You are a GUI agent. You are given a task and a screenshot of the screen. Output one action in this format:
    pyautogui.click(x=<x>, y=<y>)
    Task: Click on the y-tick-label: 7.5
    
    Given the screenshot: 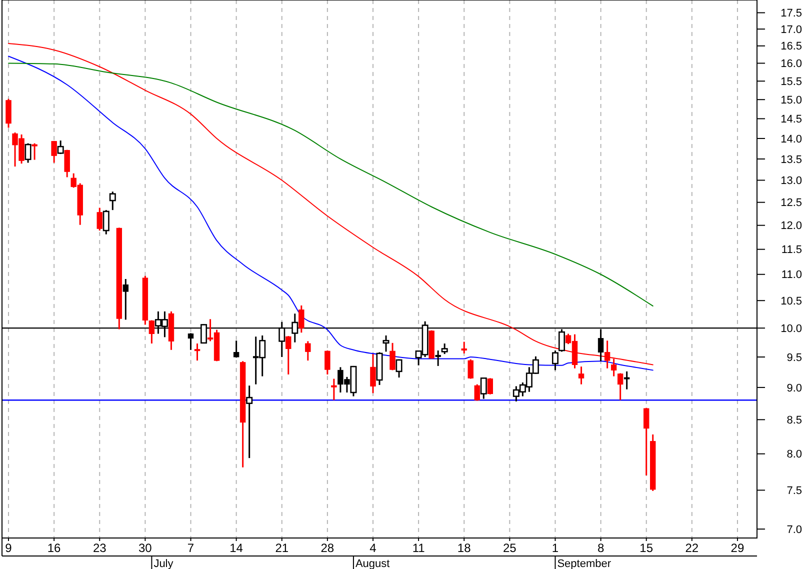 What is the action you would take?
    pyautogui.click(x=794, y=491)
    